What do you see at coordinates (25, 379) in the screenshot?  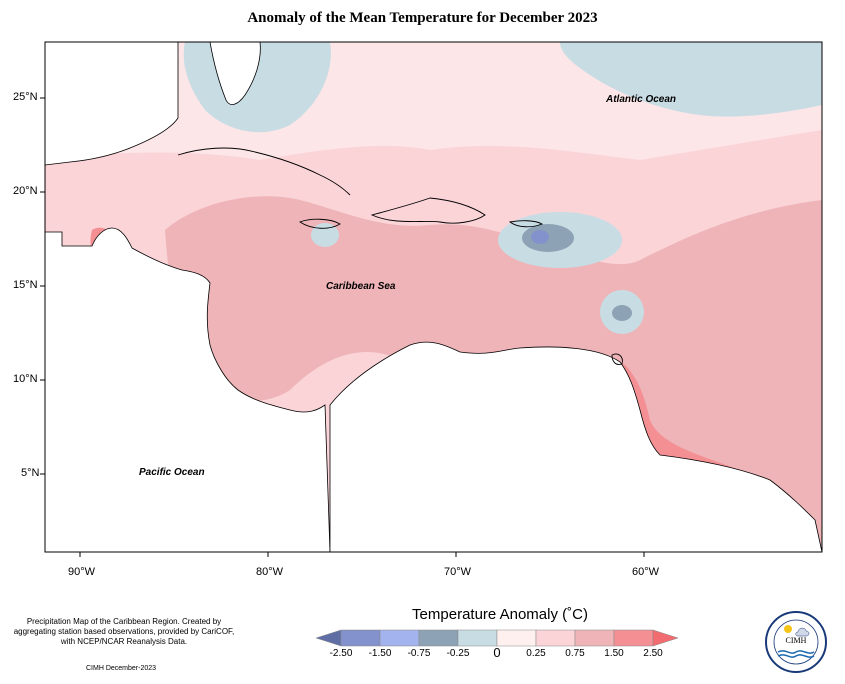 I see `lat-tick-label-10n: 10°N` at bounding box center [25, 379].